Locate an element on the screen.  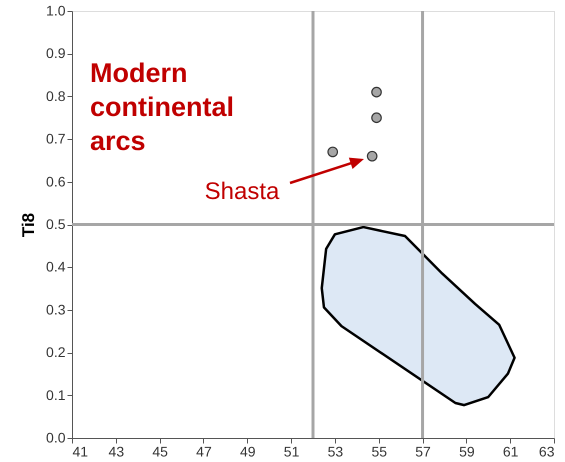
y-axis-title: Ti8 is located at coordinates (28, 225).